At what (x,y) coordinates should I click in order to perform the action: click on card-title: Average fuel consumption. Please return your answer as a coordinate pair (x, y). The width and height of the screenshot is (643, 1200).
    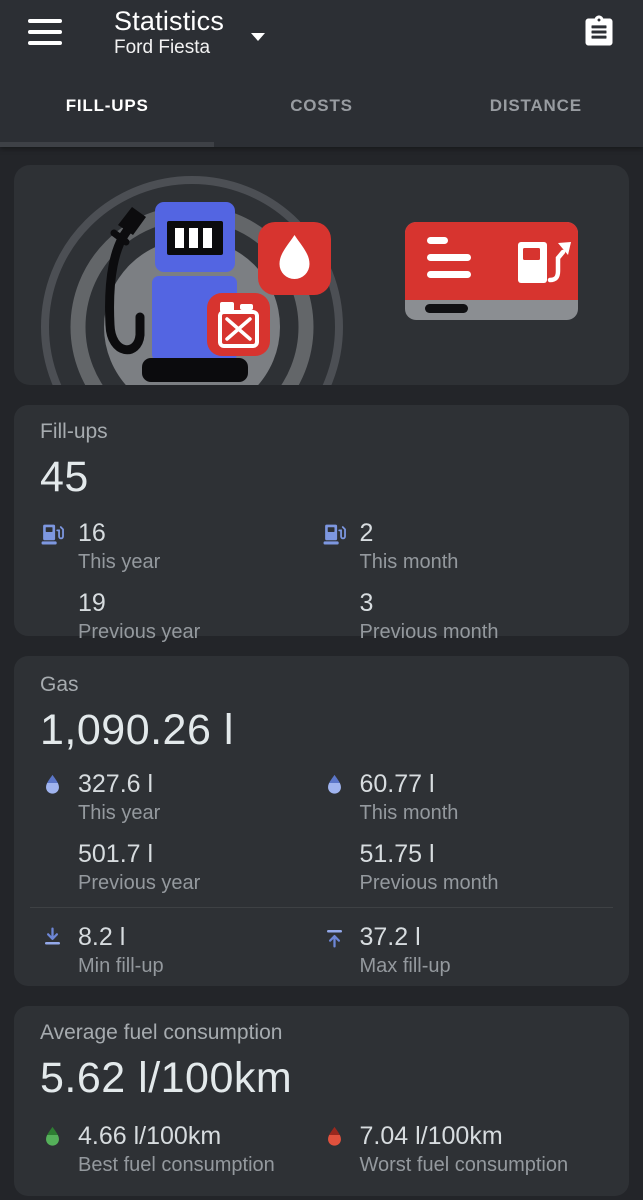
    Looking at the image, I should click on (161, 1032).